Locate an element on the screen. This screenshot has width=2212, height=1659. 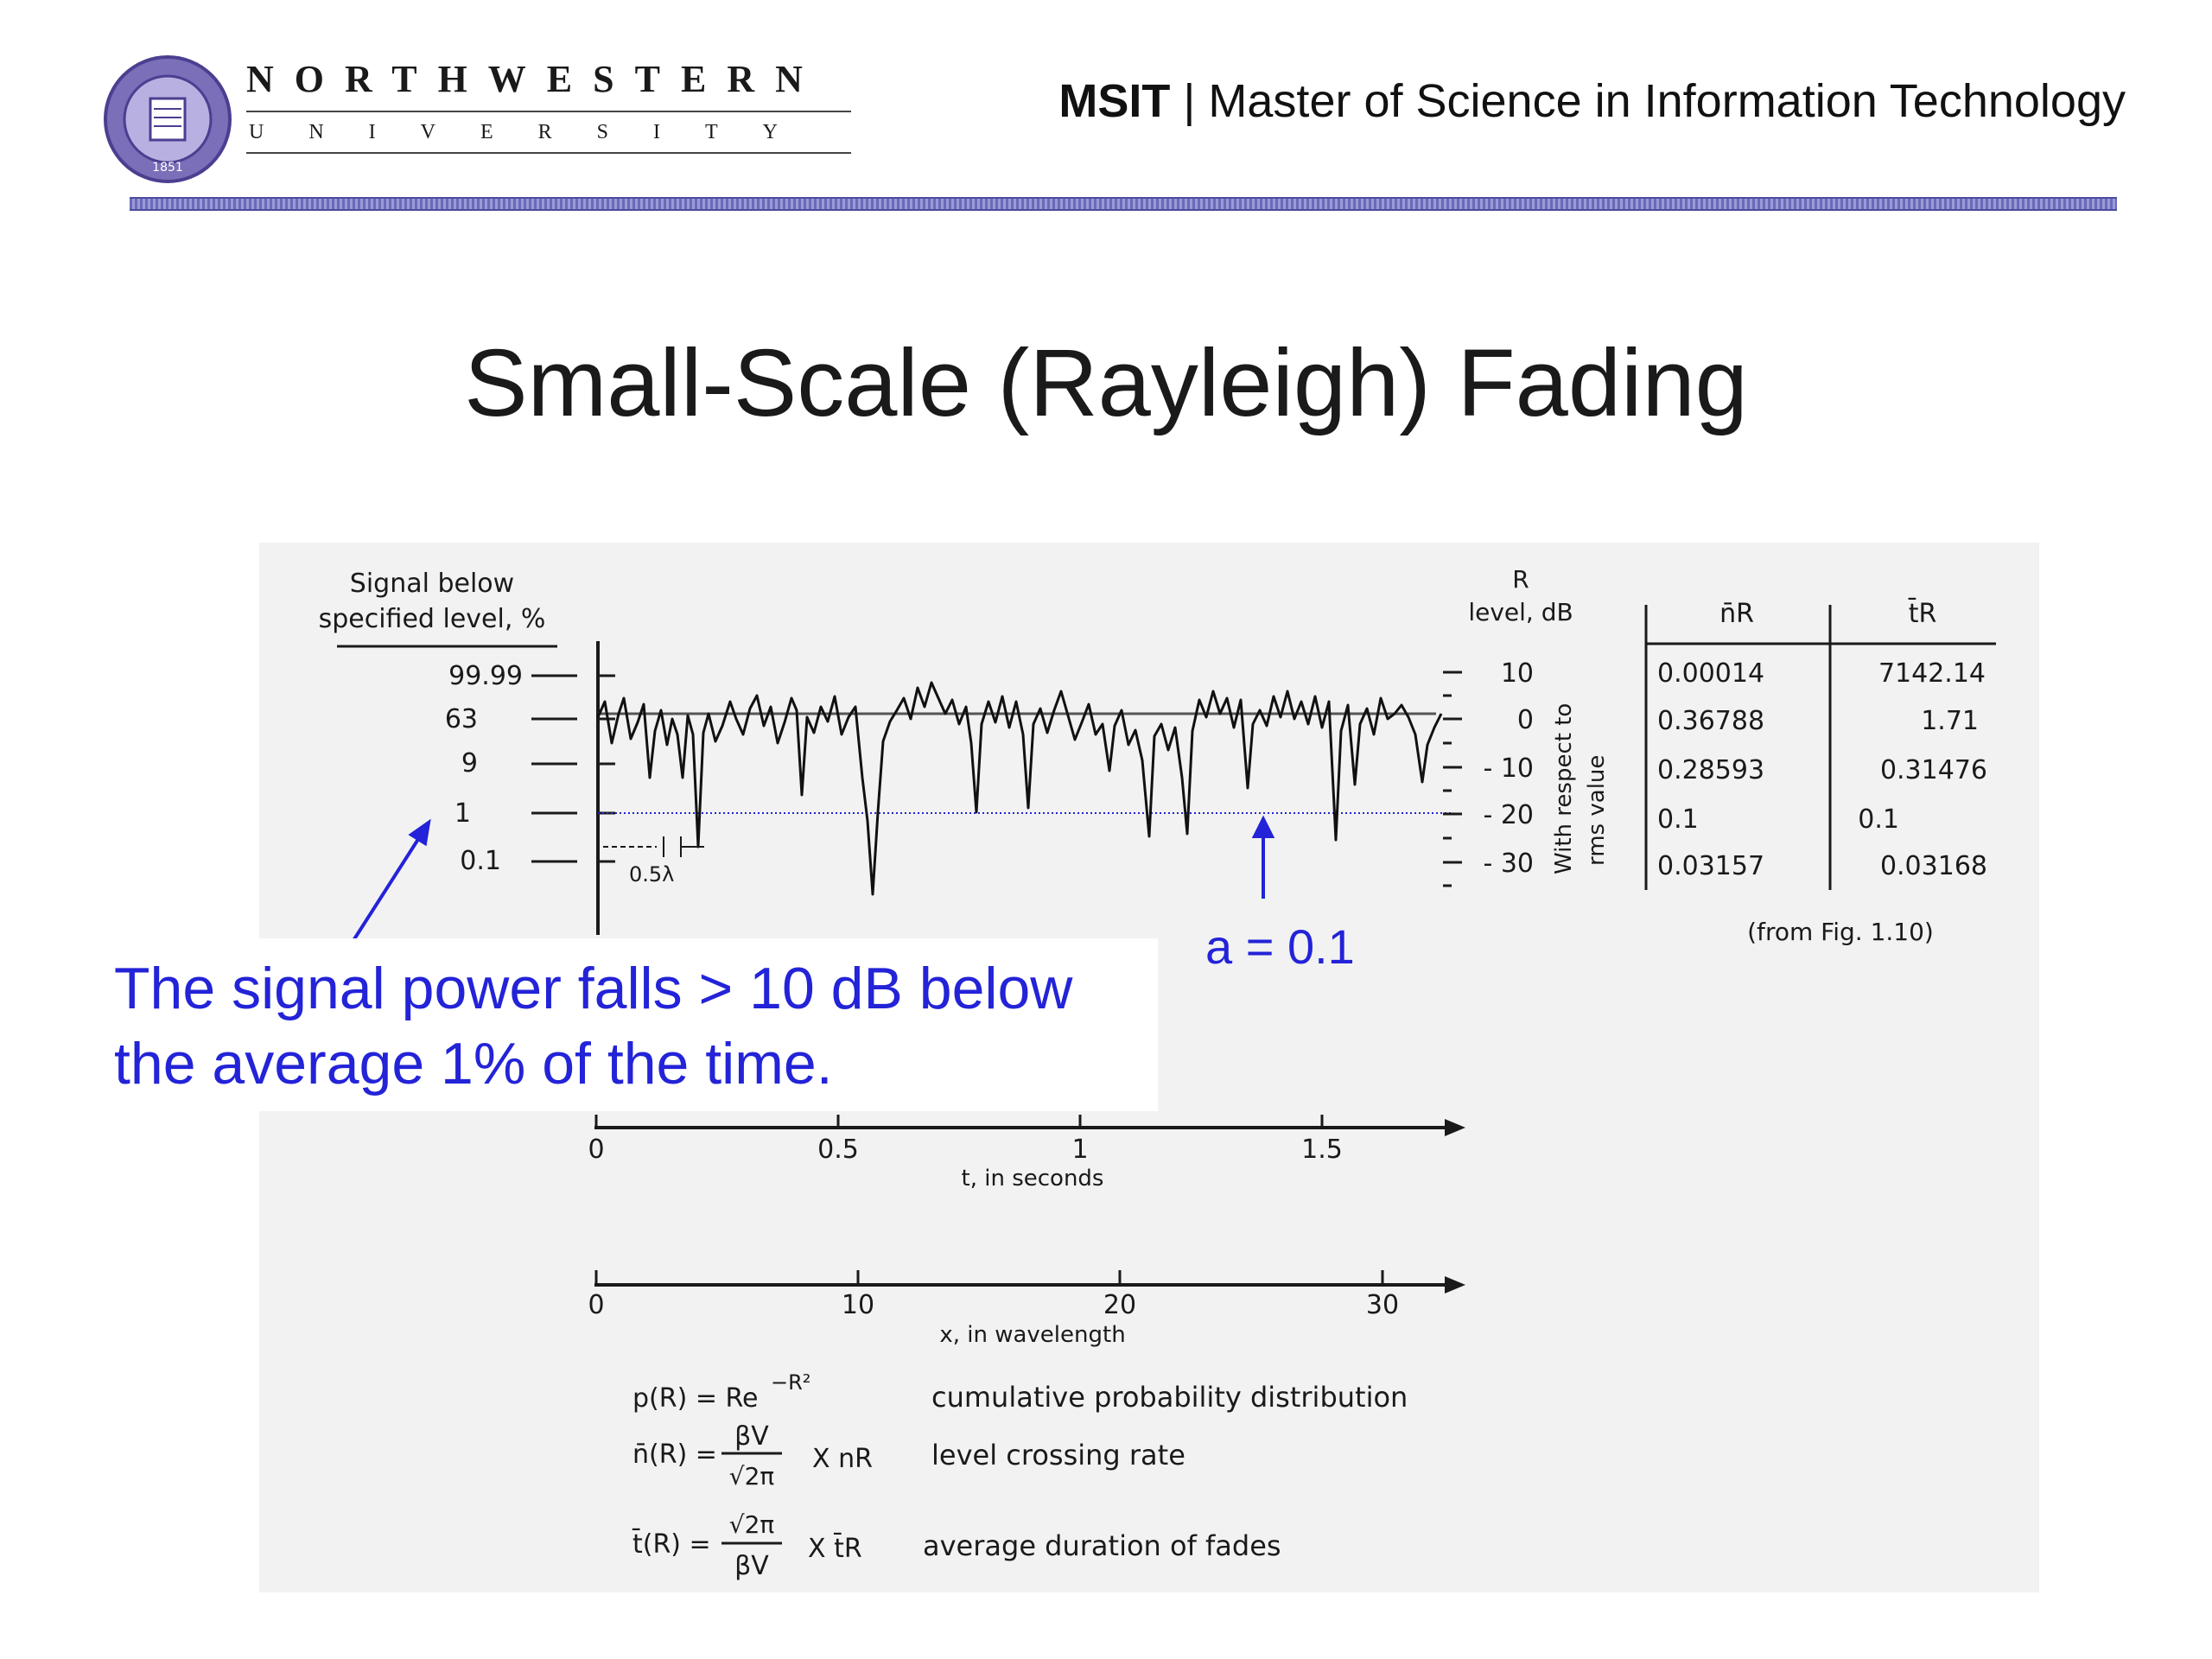
formula-2-desc: level crossing rate is located at coordinates (1058, 1455).